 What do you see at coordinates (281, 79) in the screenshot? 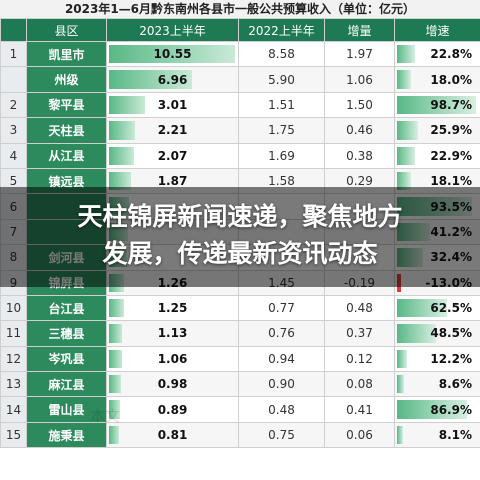
I see `value-2022-text: 5.90` at bounding box center [281, 79].